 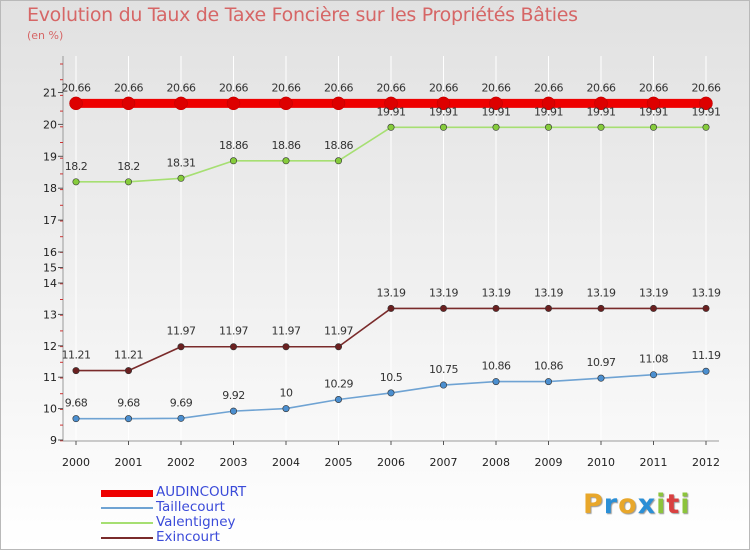 What do you see at coordinates (391, 462) in the screenshot?
I see `x-tick-label: 2006` at bounding box center [391, 462].